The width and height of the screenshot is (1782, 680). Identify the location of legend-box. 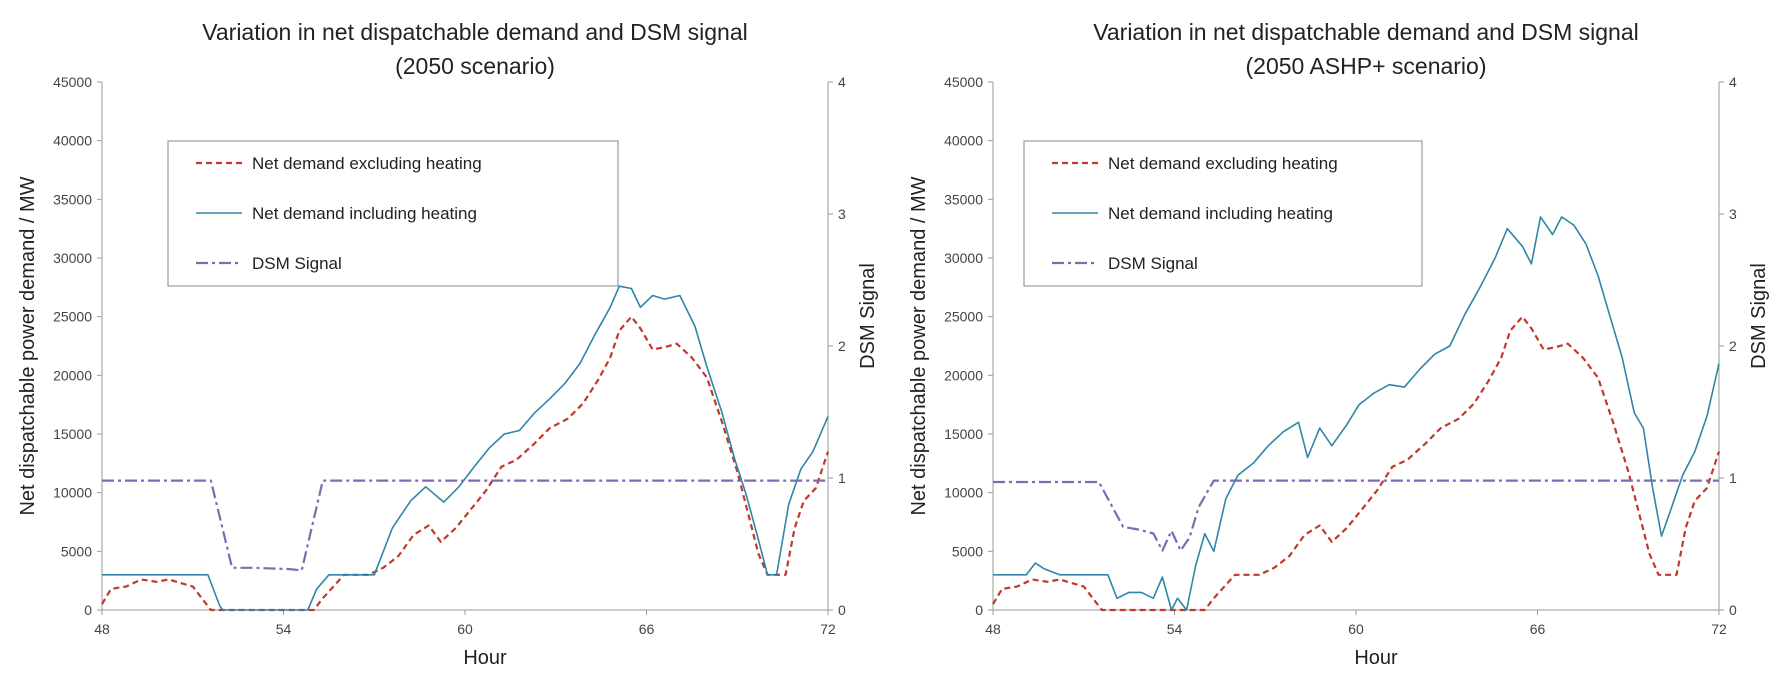
(393, 213).